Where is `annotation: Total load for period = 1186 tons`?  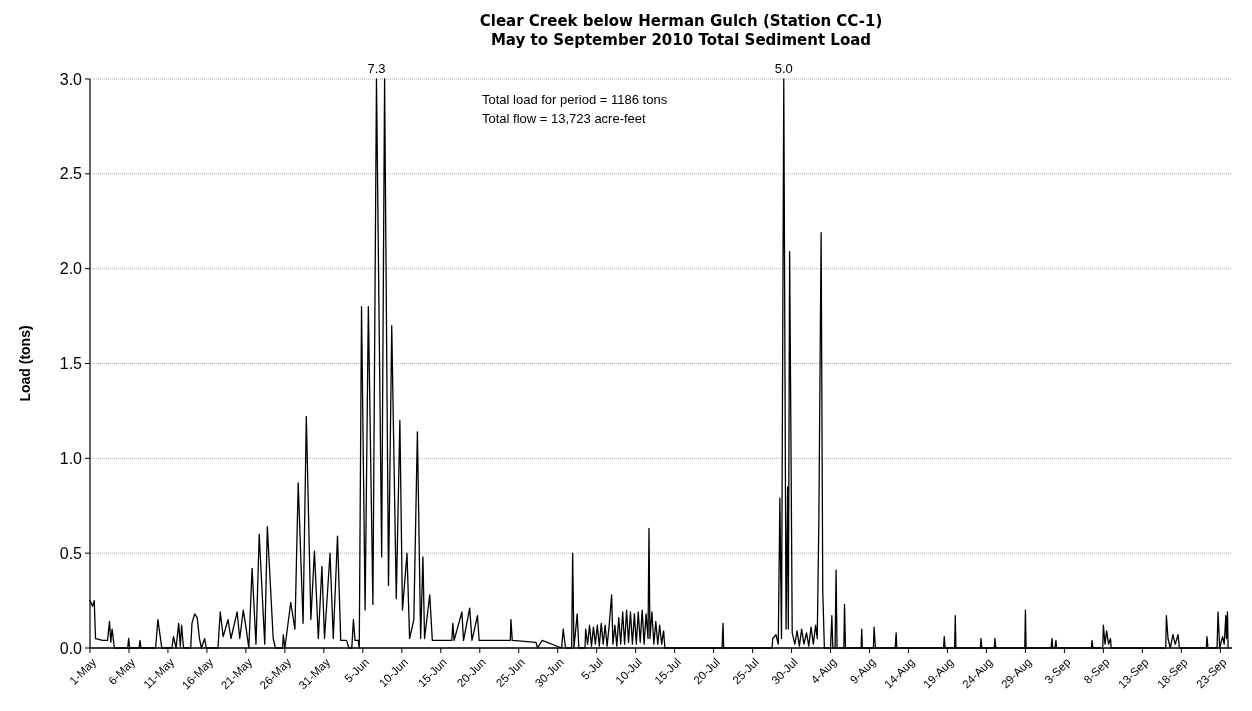
annotation: Total load for period = 1186 tons is located at coordinates (575, 99).